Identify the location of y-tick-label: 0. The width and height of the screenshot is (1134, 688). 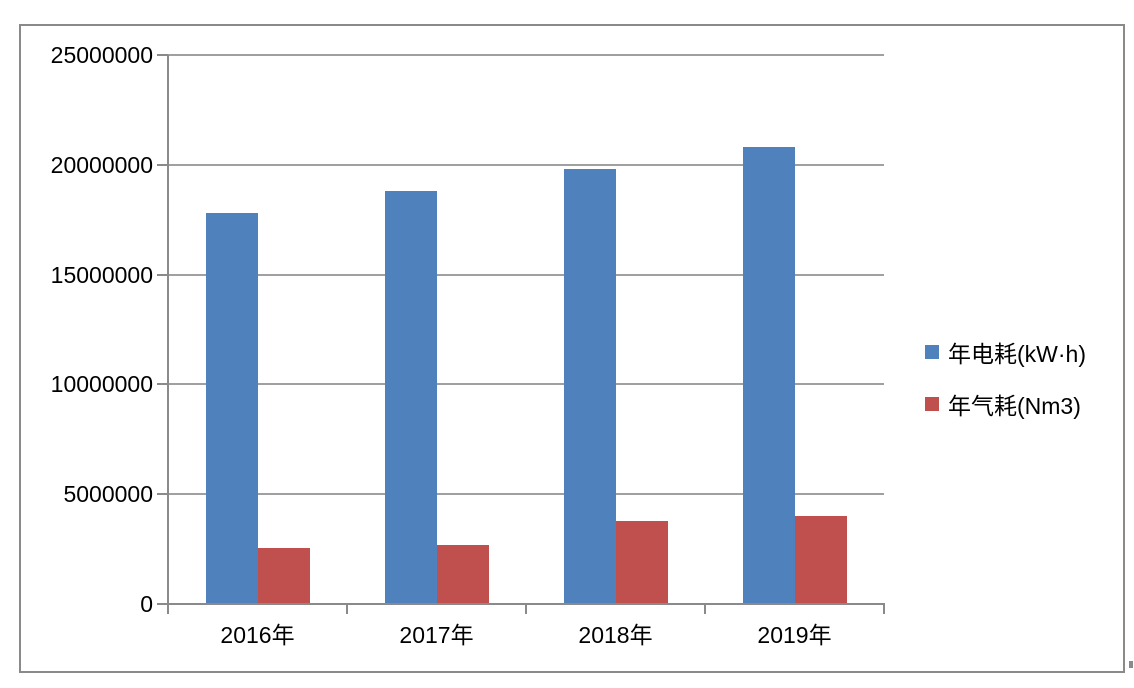
(146, 604).